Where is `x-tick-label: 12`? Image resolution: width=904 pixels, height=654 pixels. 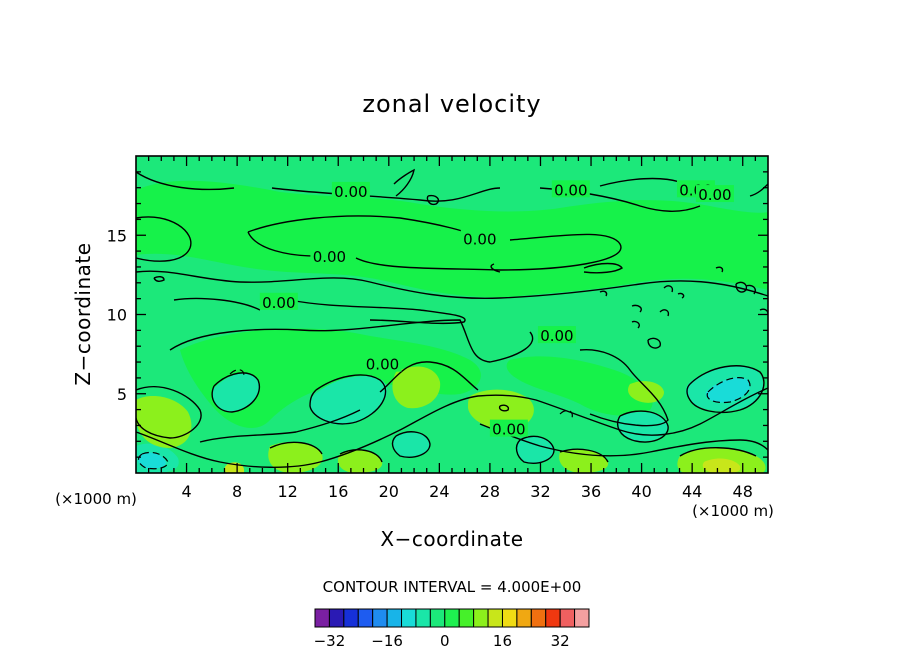
x-tick-label: 12 is located at coordinates (288, 491).